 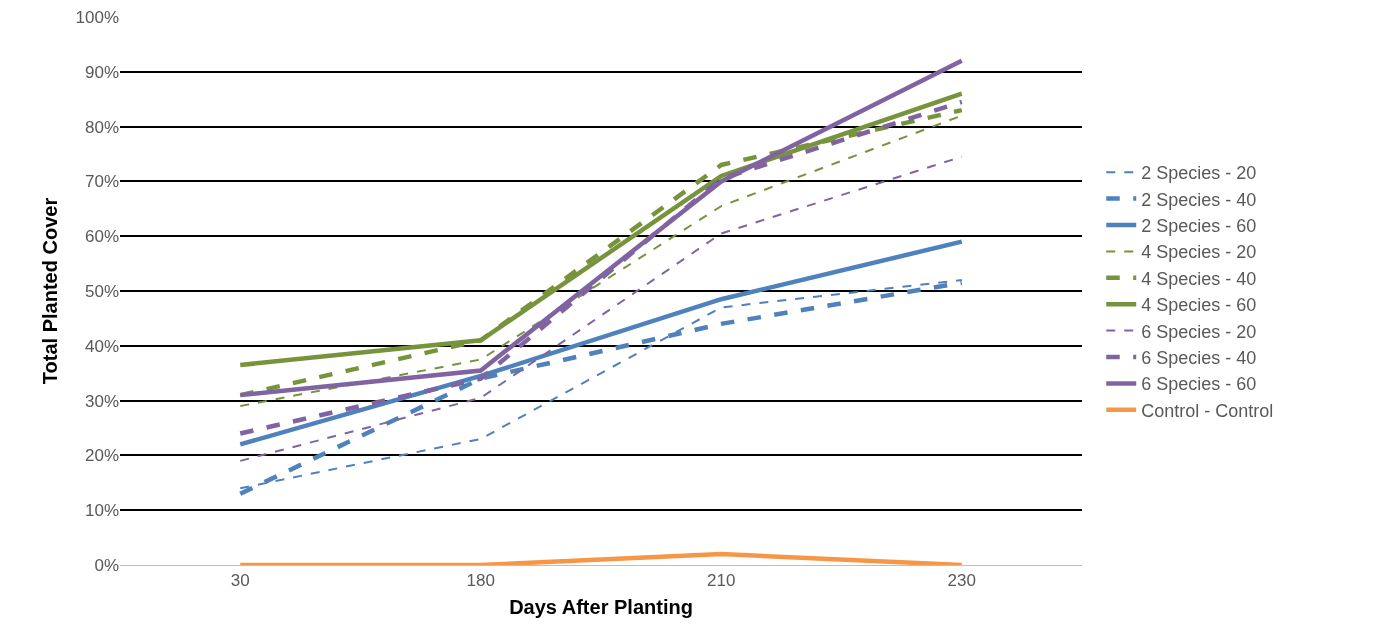 What do you see at coordinates (101, 182) in the screenshot?
I see `y-tick-label: 70%` at bounding box center [101, 182].